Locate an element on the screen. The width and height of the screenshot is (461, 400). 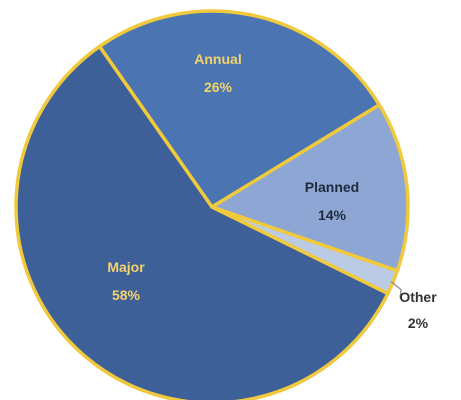
other-leader-line is located at coordinates (396, 290).